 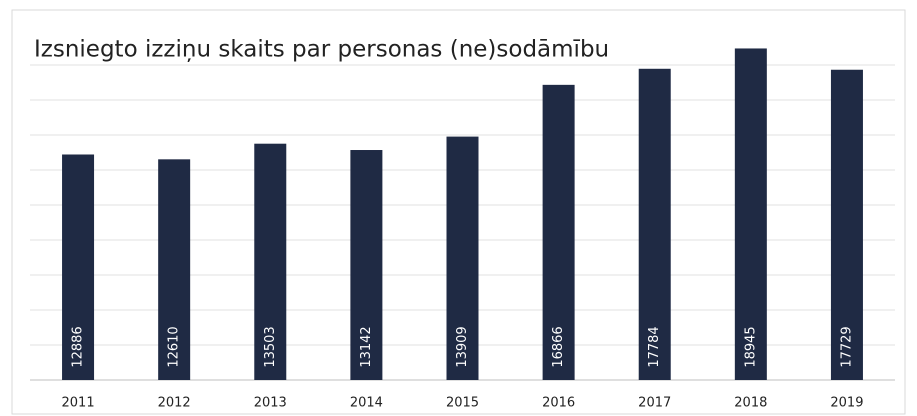 I want to click on x-tick-label: 2011, so click(x=78, y=403).